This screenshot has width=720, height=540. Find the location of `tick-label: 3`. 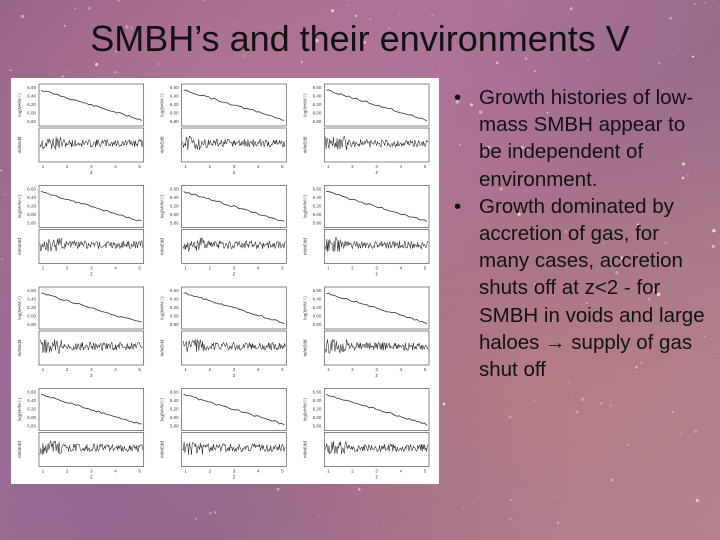

tick-label: 3 is located at coordinates (234, 268).